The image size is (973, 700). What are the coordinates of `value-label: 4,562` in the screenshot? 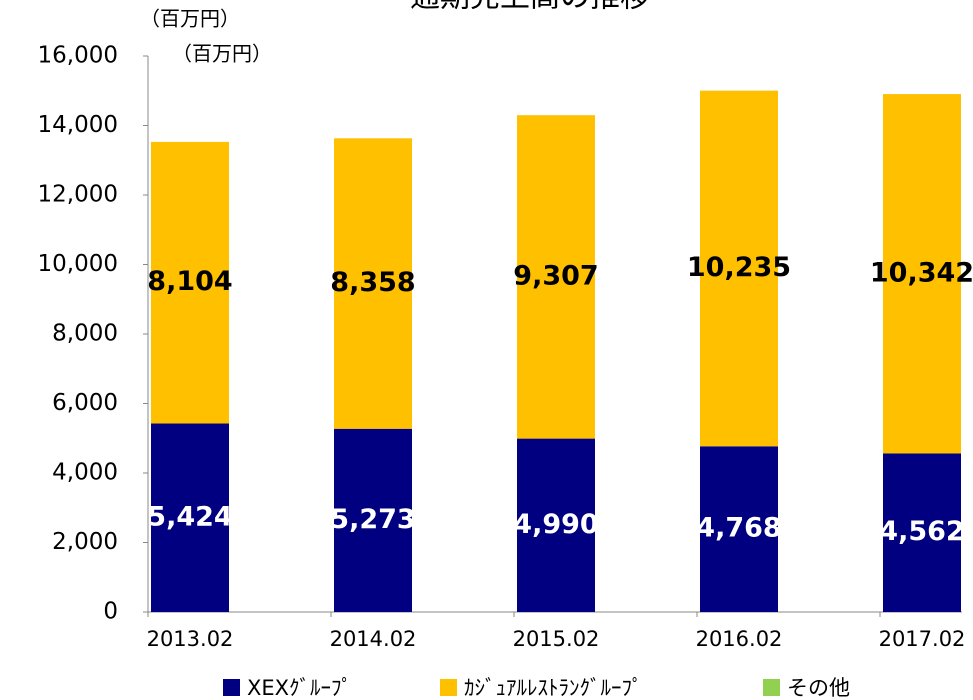 It's located at (921, 531).